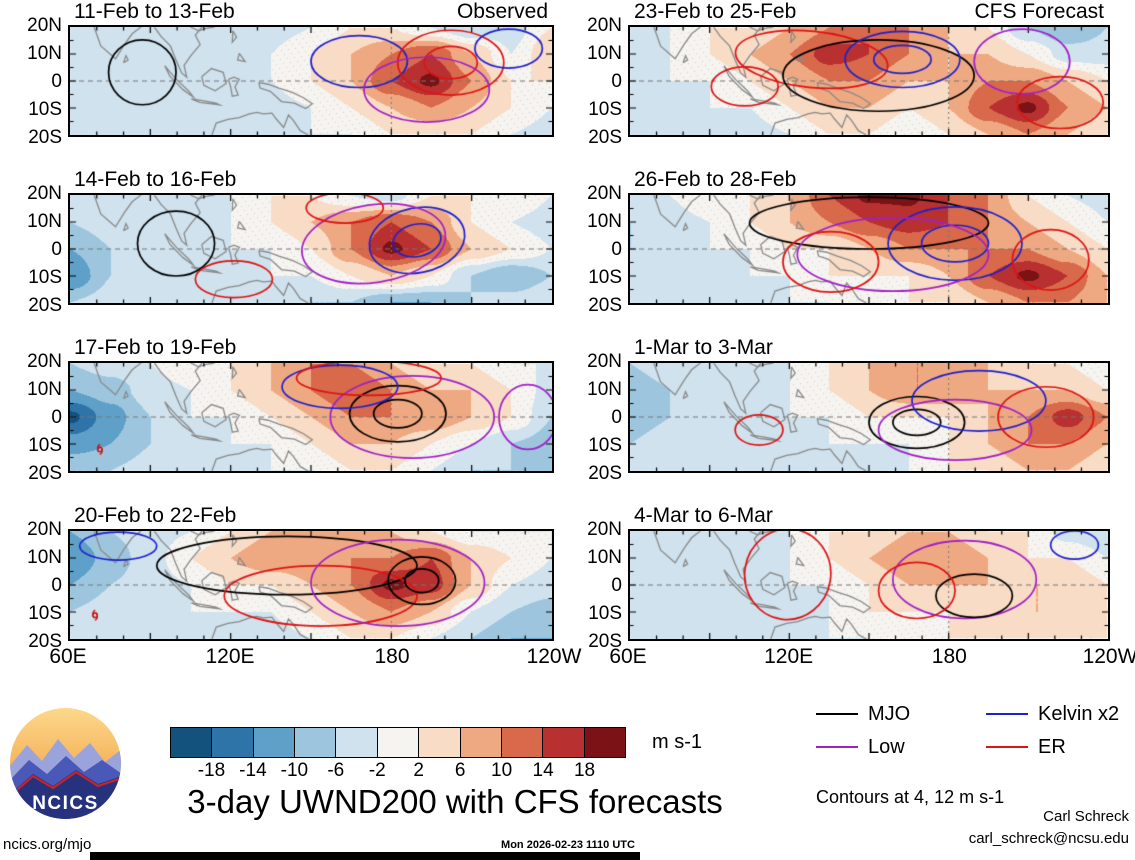 Image resolution: width=1135 pixels, height=860 pixels. Describe the element at coordinates (398, 742) in the screenshot. I see `colorbar` at that location.